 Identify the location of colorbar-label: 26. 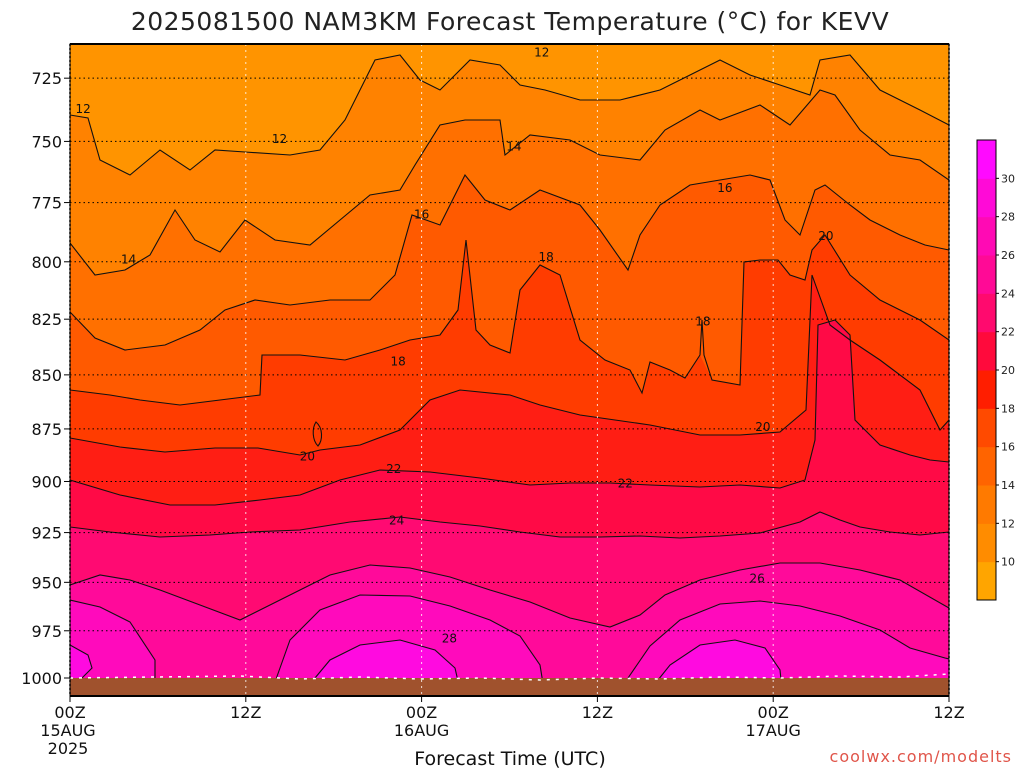
(1008, 255).